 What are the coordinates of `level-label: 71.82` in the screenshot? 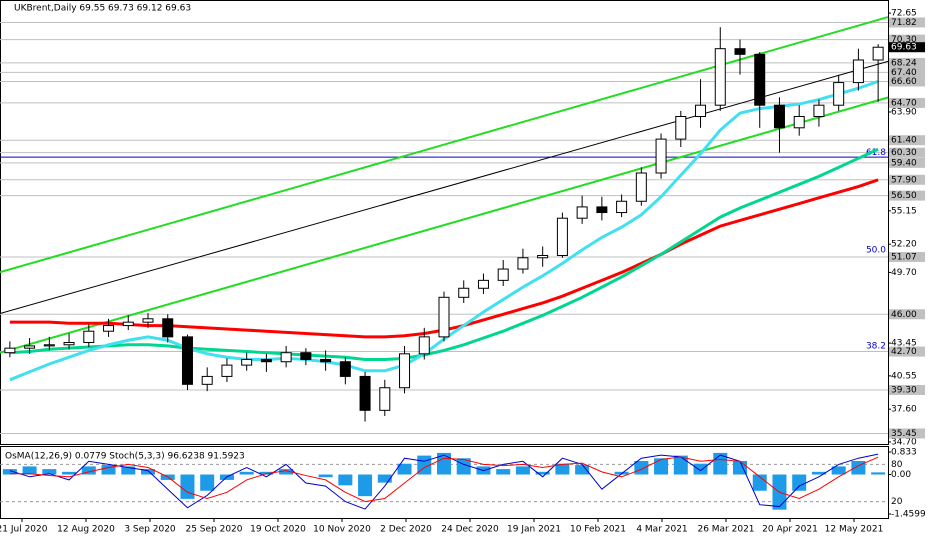 It's located at (904, 23).